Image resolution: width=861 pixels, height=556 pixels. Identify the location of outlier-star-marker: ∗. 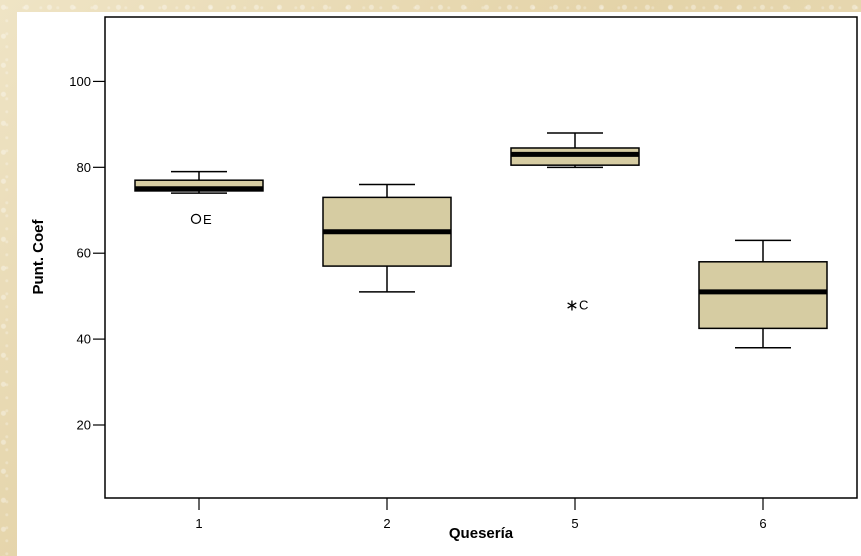
(571, 305).